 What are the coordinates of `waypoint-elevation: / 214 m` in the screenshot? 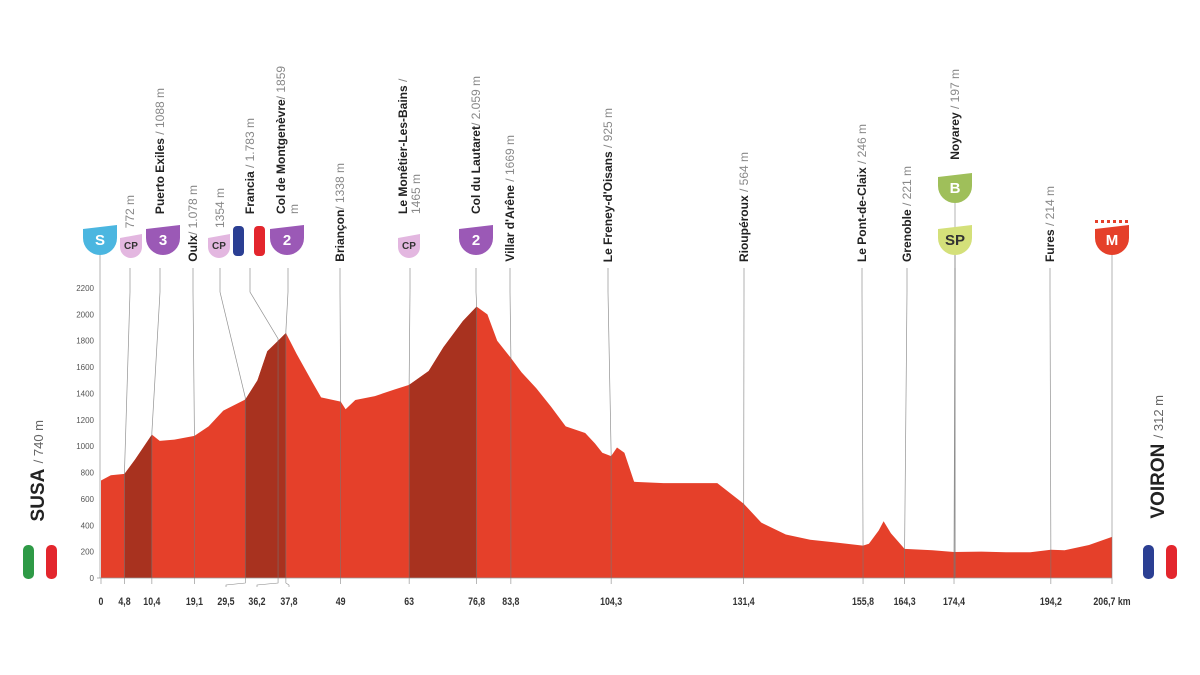 It's located at (1049, 208).